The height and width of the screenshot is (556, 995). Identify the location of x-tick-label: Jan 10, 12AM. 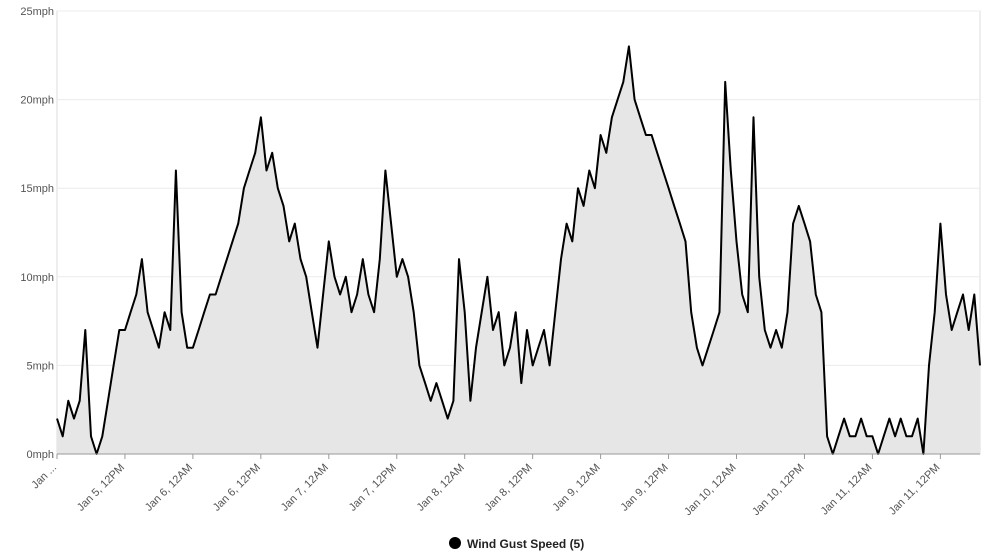
(710, 490).